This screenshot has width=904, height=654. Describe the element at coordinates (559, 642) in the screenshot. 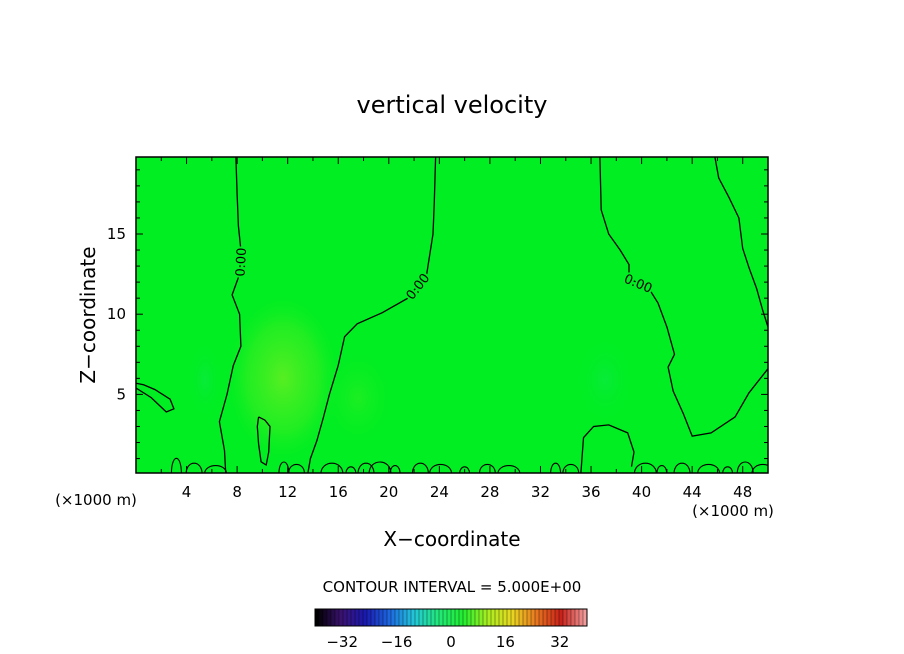

I see `colorbar-tick-label: 32` at that location.